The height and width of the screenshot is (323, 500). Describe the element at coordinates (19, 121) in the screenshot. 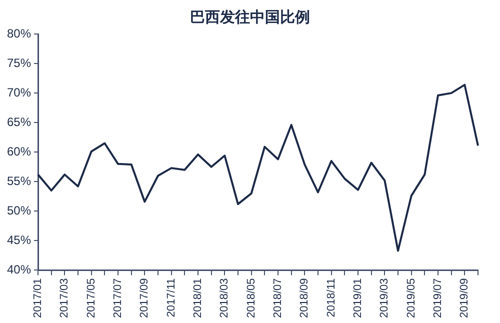

I see `y-tick-label: 65%` at that location.